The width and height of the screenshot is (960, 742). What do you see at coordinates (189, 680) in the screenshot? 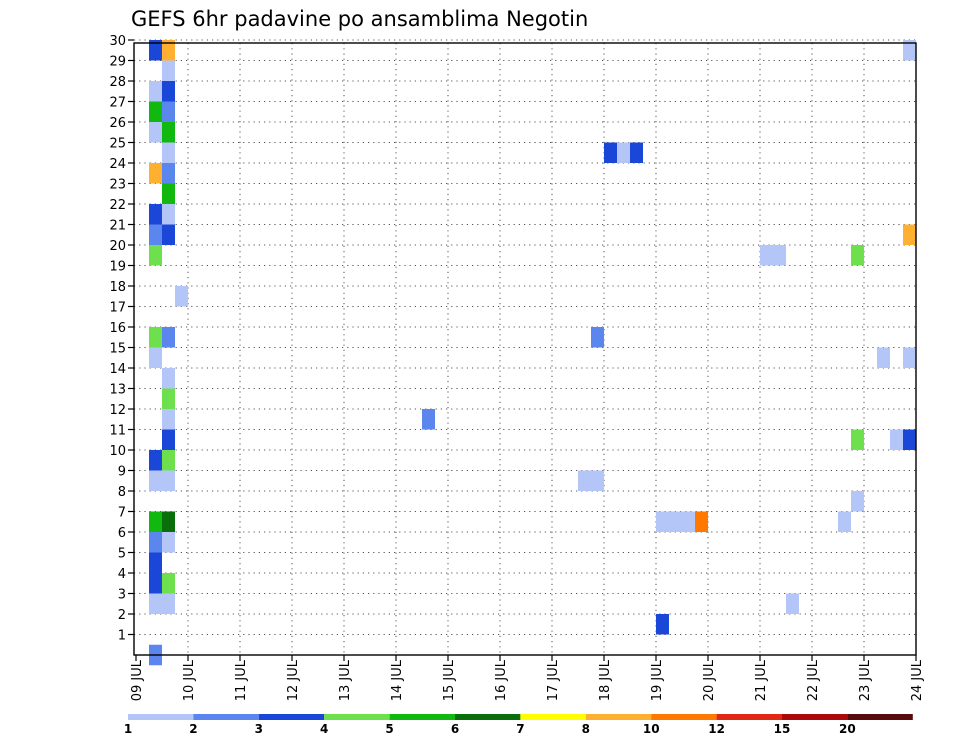
I see `x-tick-label: 10 JUL` at bounding box center [189, 680].